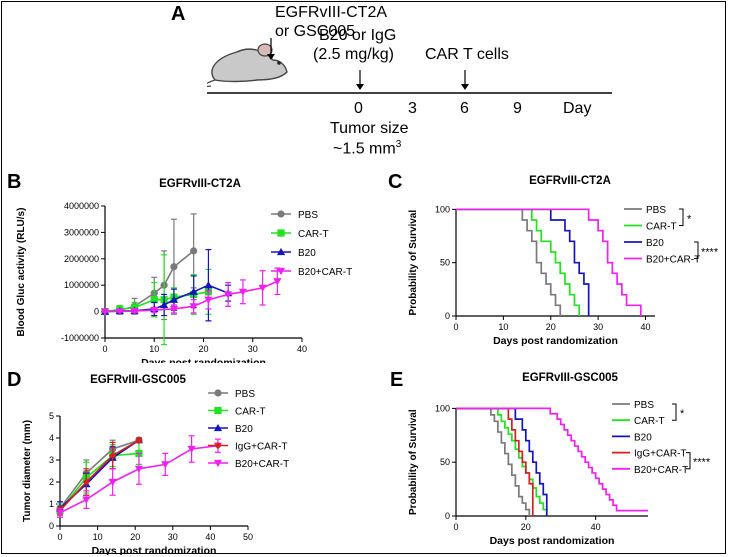 The height and width of the screenshot is (557, 729). I want to click on chart-C-y-axis-label: Probability of Survival, so click(413, 263).